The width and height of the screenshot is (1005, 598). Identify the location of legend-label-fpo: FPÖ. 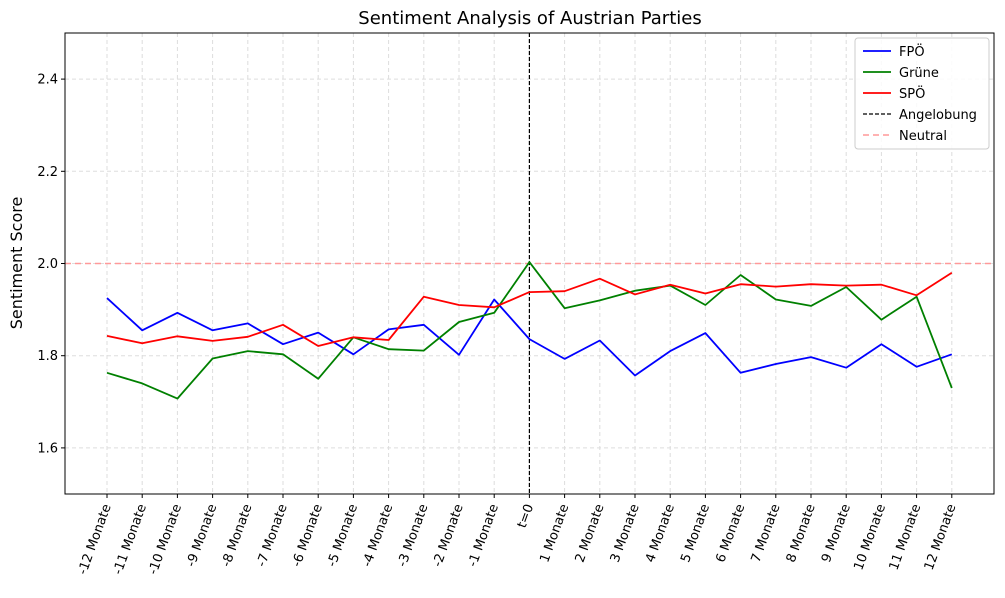
(912, 51).